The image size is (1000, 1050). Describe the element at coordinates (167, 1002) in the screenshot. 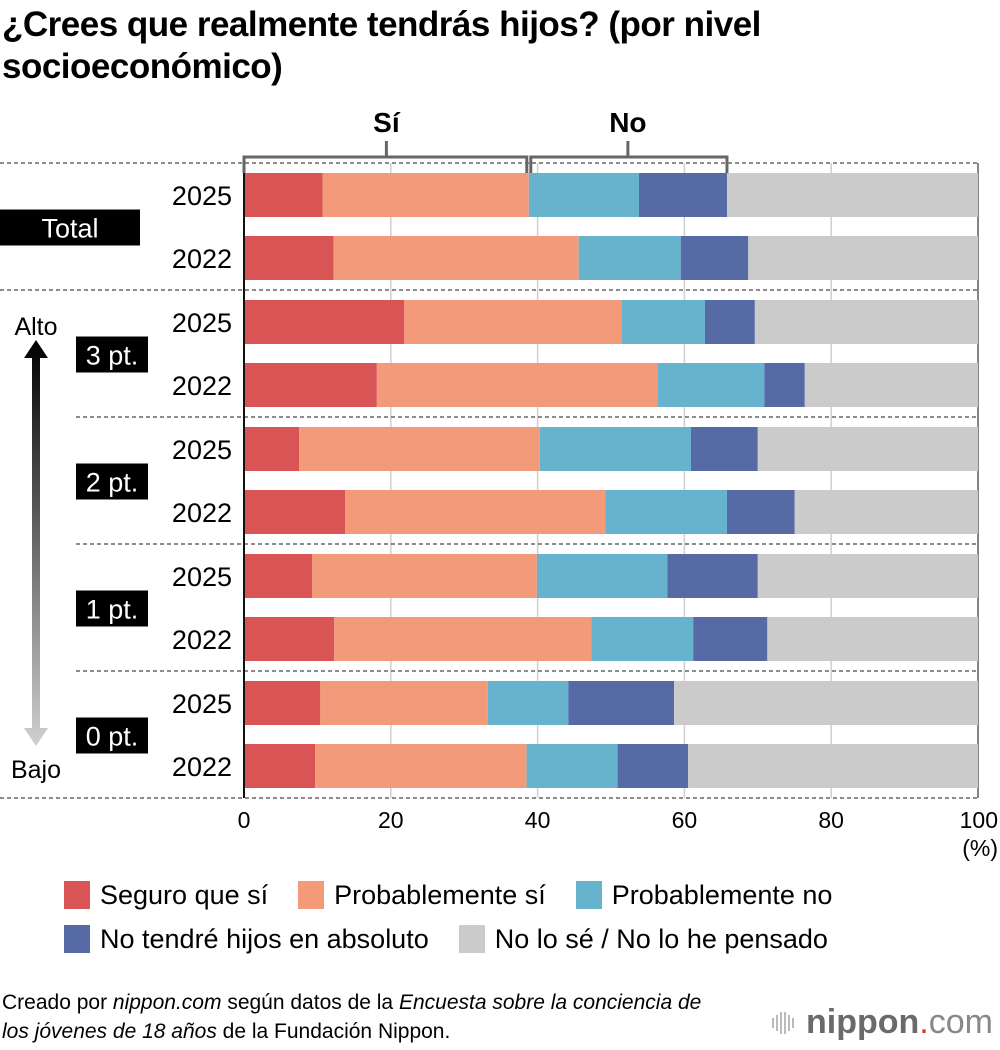

I see `source-site: nippon.com` at that location.